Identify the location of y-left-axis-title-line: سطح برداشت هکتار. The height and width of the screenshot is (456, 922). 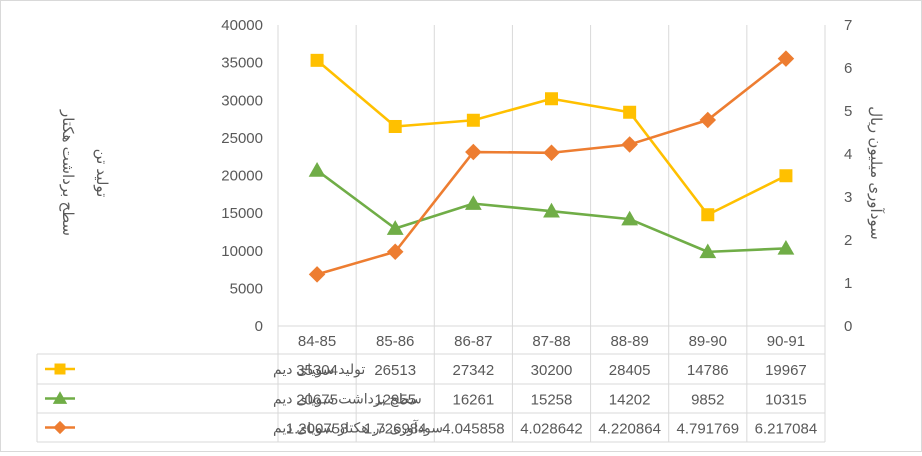
(67, 172).